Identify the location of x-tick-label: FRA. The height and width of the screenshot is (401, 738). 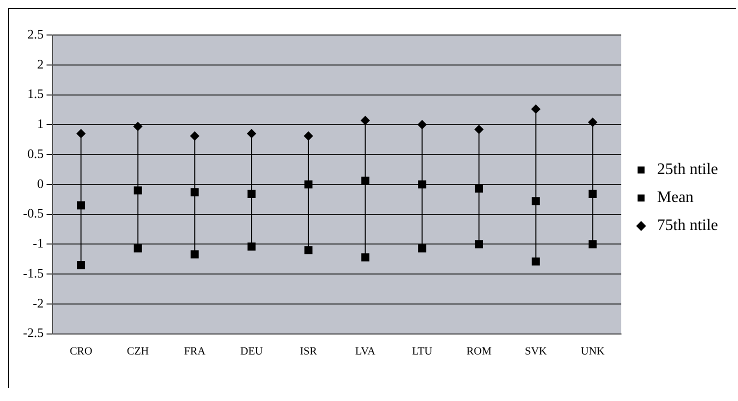
(195, 351).